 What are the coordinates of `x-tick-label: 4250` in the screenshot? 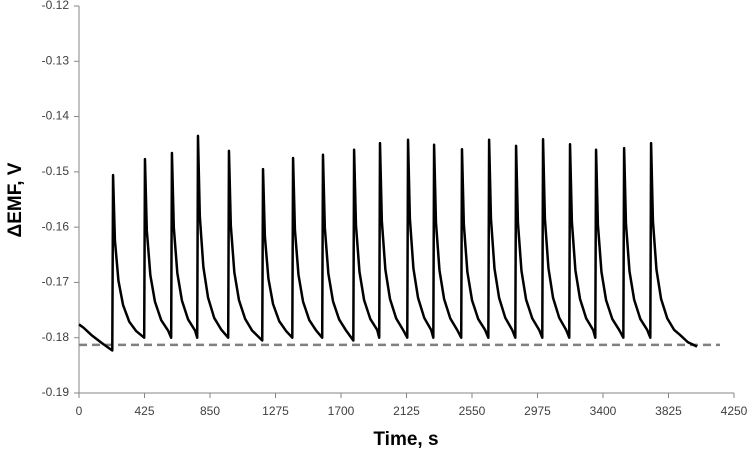 It's located at (734, 411).